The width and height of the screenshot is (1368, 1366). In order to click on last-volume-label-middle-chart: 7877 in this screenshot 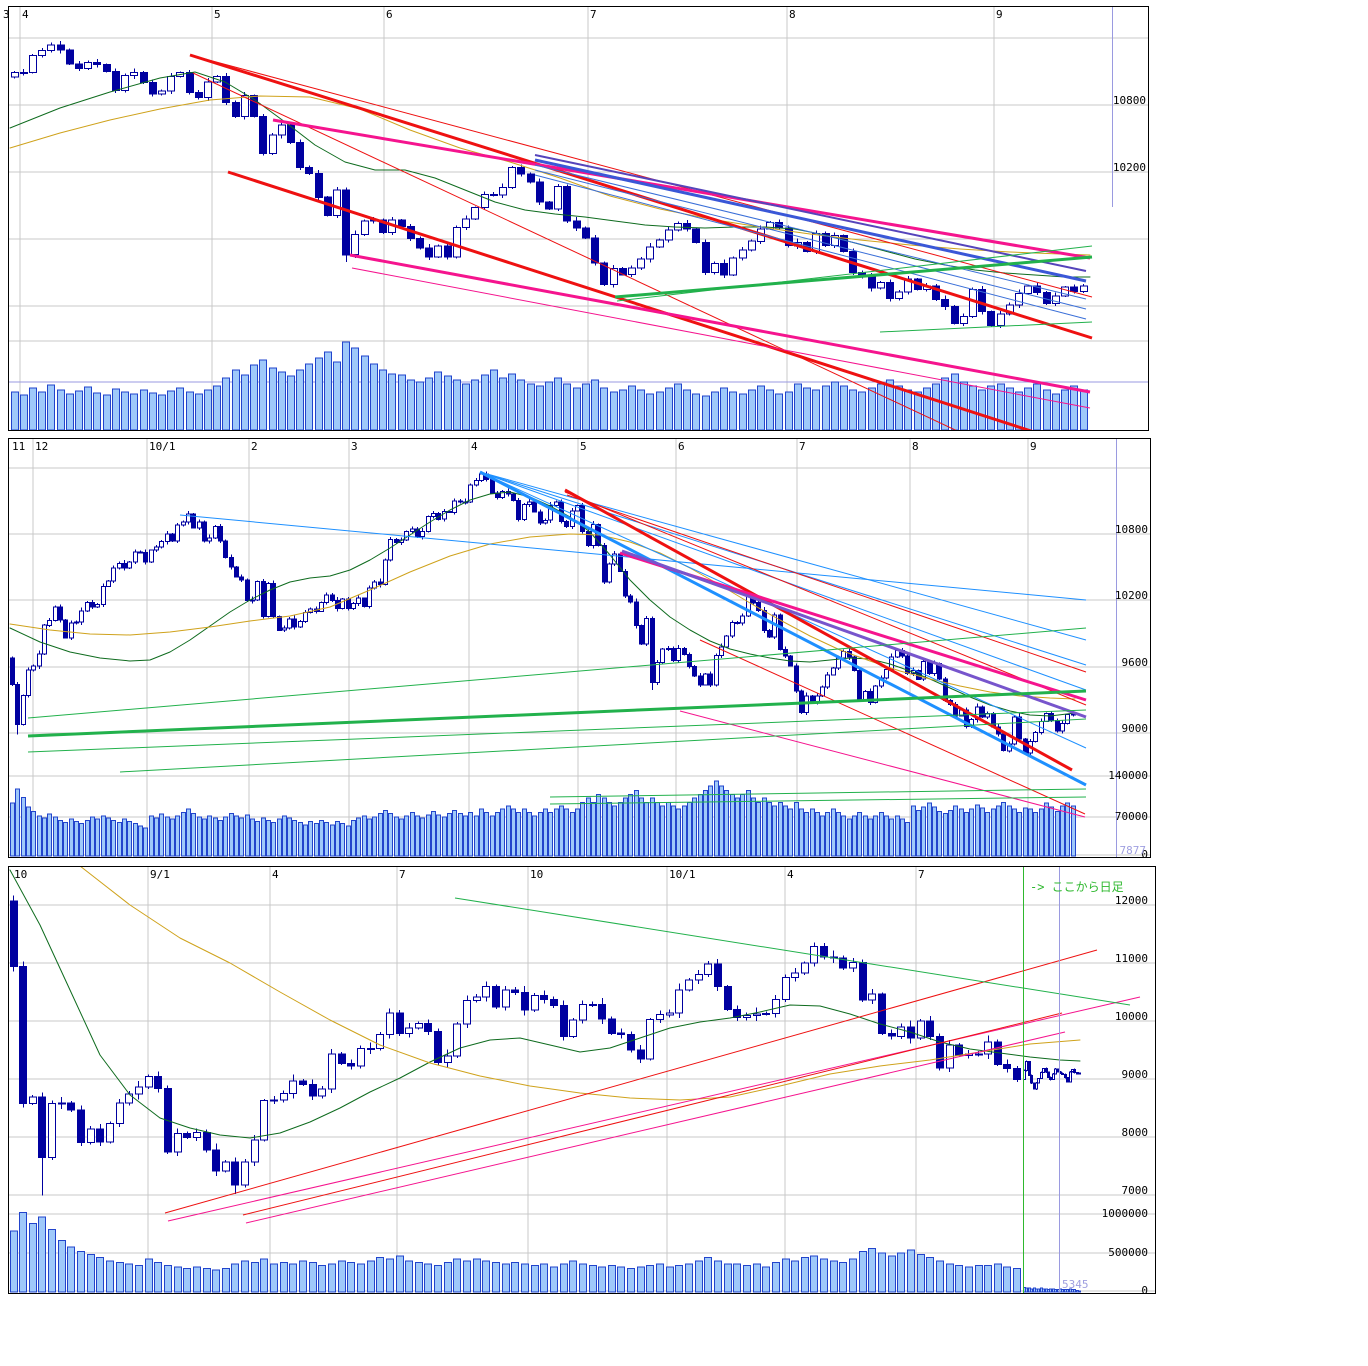, I will do `click(1133, 850)`.